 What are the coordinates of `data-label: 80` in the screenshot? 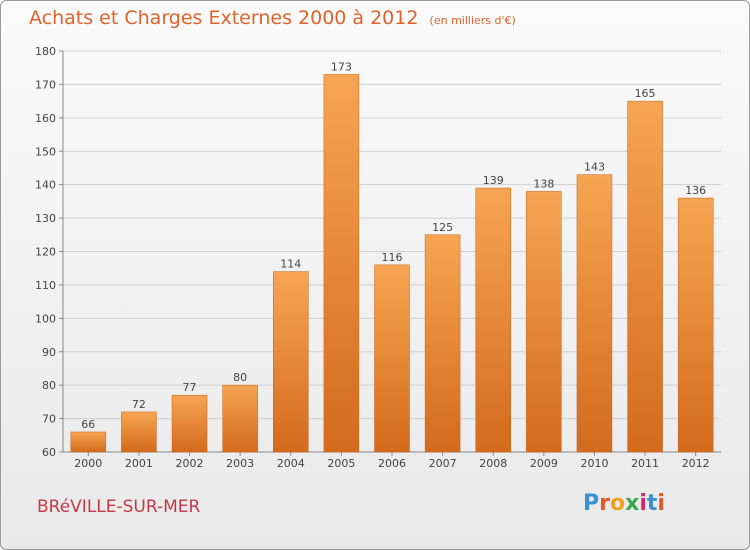 It's located at (240, 377).